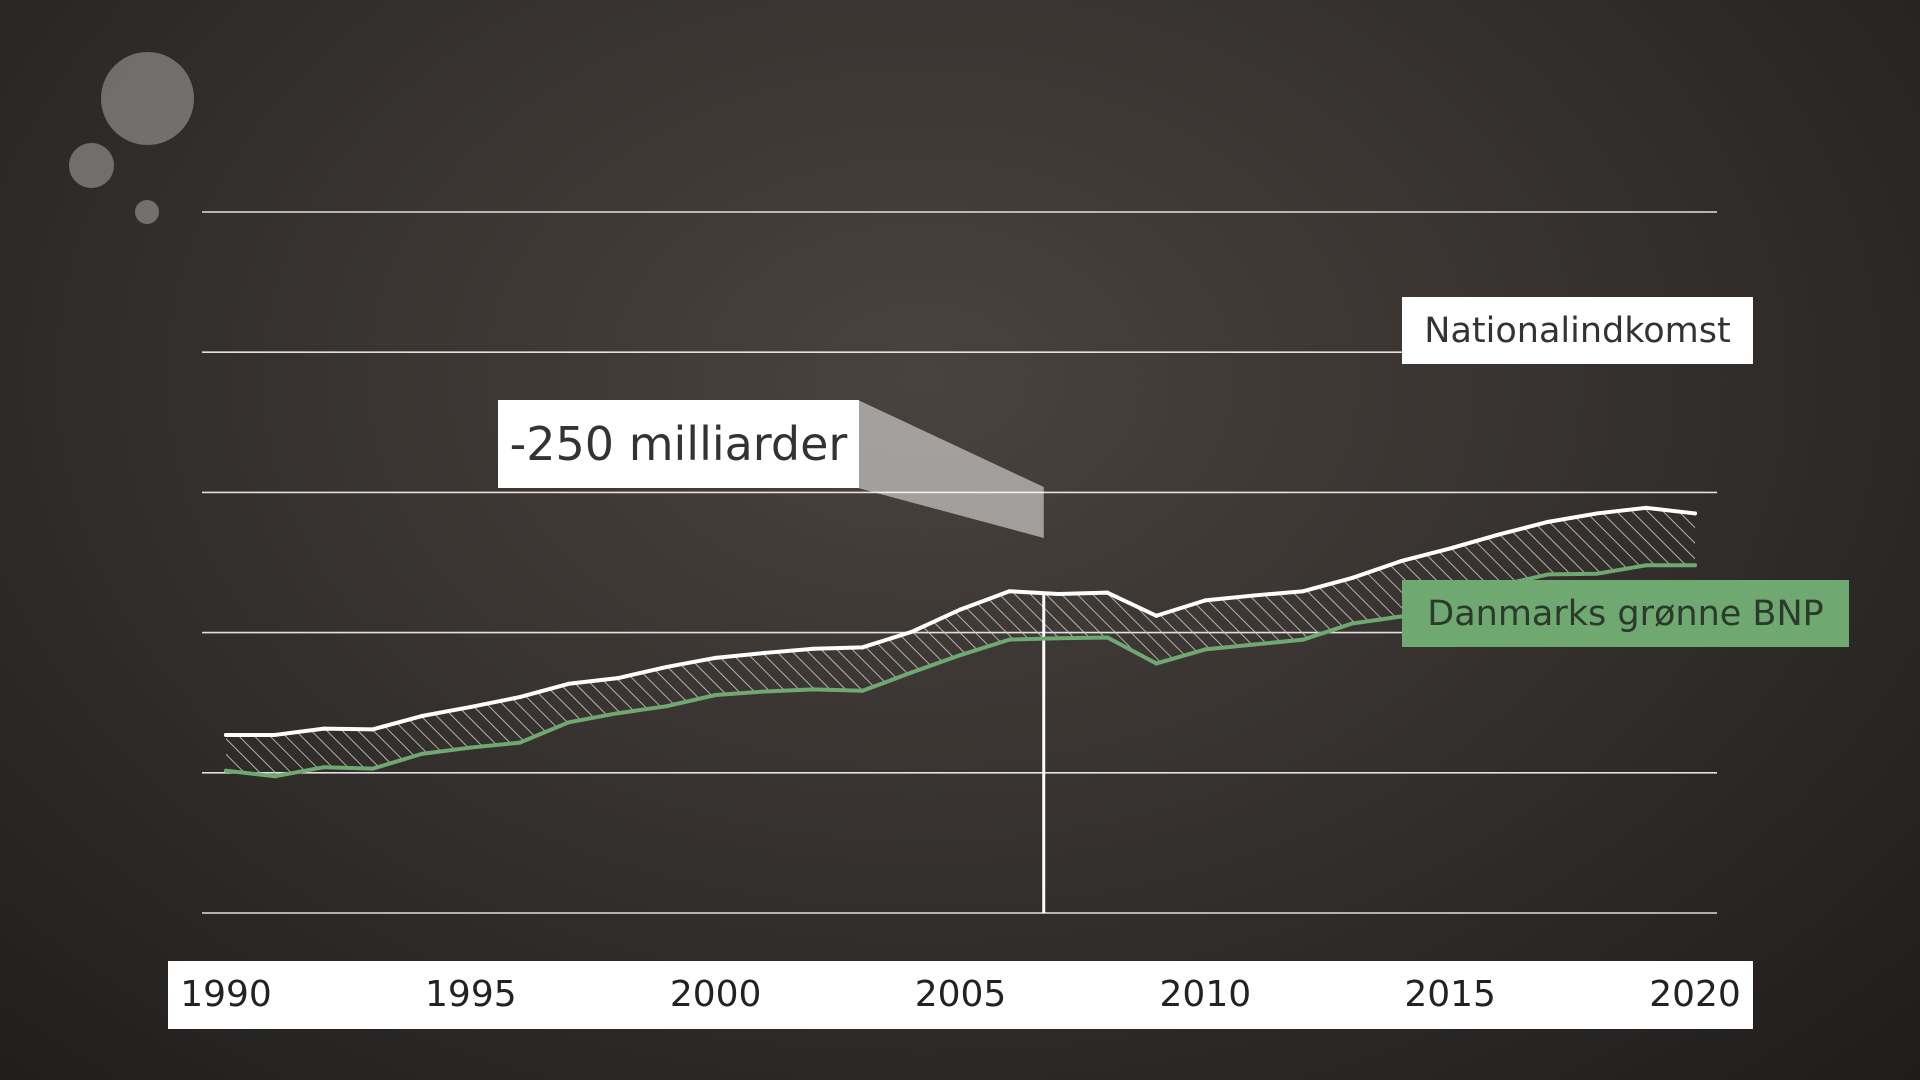 This screenshot has width=1920, height=1080. Describe the element at coordinates (147, 98) in the screenshot. I see `decor-bubble-large` at that location.